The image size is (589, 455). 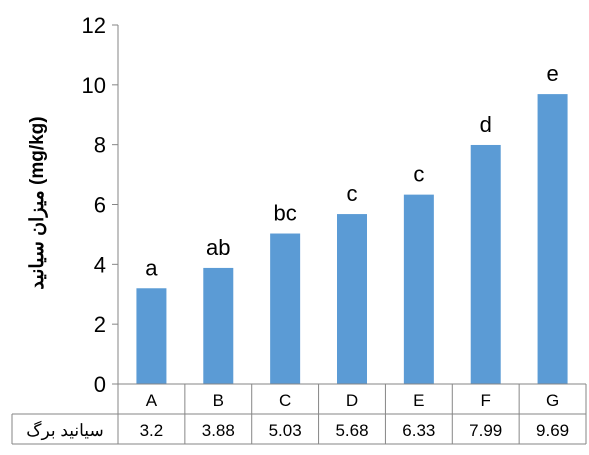 I want to click on y-axis-label: میزان سیانید (mg/kg), so click(x=37, y=202).